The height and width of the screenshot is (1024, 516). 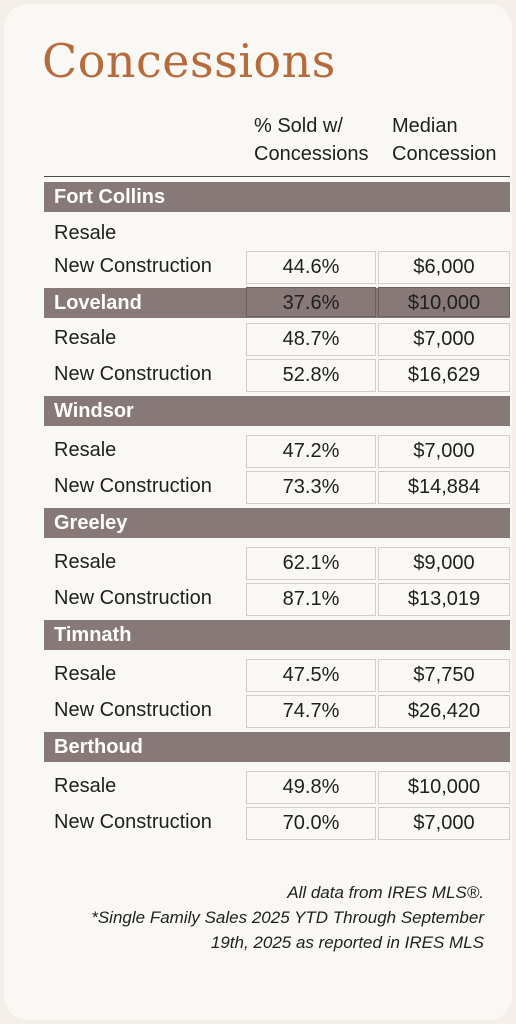 I want to click on table-row: New Construction 74.7% $26,420, so click(x=277, y=710).